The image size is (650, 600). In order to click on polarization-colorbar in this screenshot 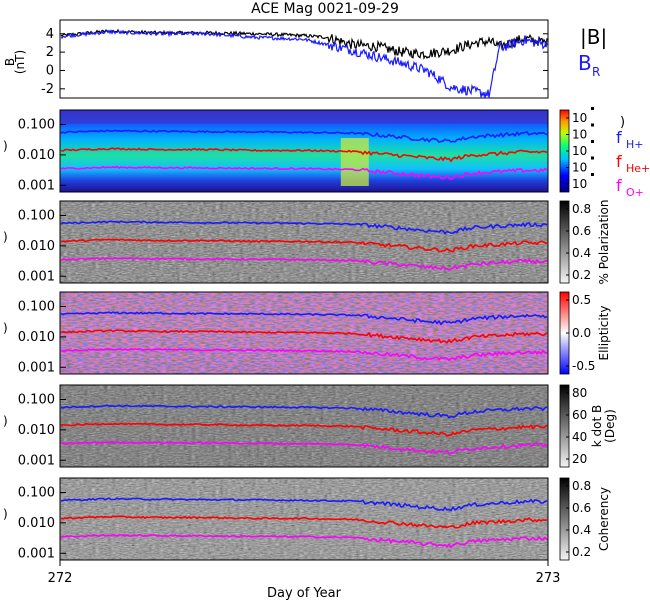, I will do `click(564, 242)`.